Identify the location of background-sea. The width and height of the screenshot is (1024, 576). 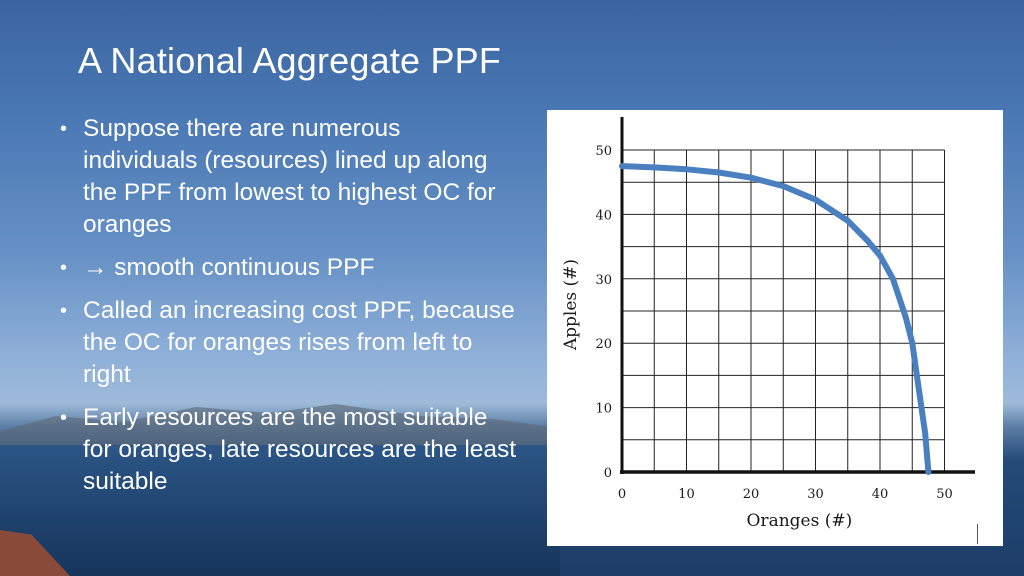
(280, 510).